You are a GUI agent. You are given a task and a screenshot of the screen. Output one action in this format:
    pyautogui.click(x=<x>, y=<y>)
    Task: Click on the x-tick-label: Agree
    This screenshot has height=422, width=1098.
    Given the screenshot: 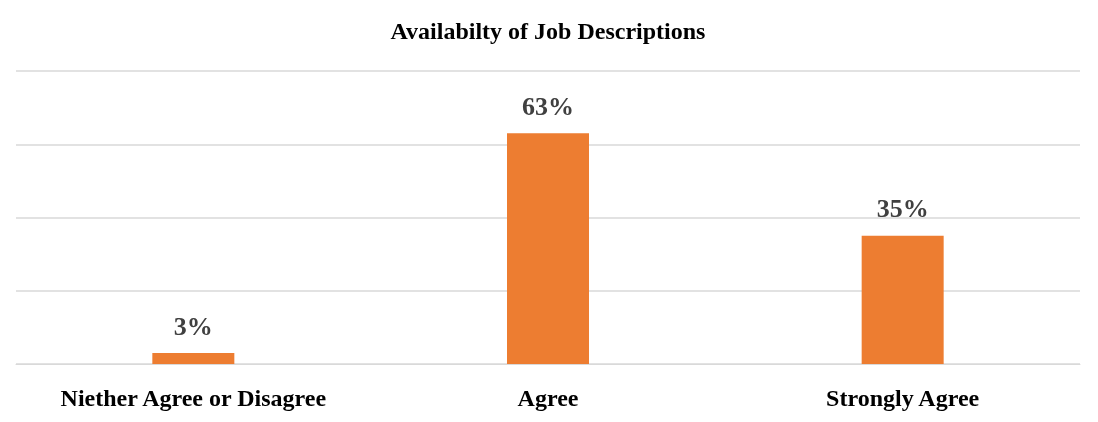 What is the action you would take?
    pyautogui.click(x=548, y=398)
    